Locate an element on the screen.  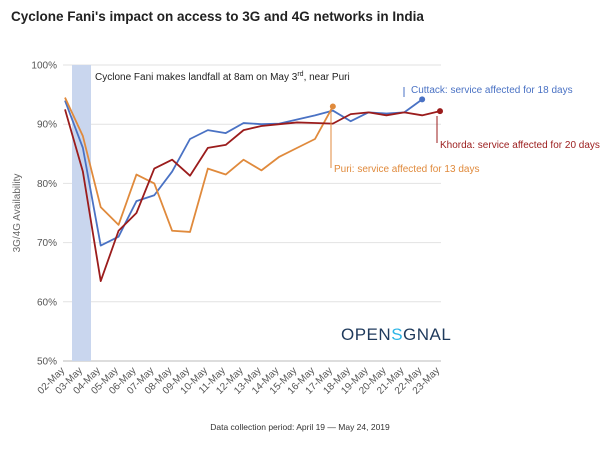
annotation-cuttack: Cuttack: service affected for 18 days is located at coordinates (492, 90).